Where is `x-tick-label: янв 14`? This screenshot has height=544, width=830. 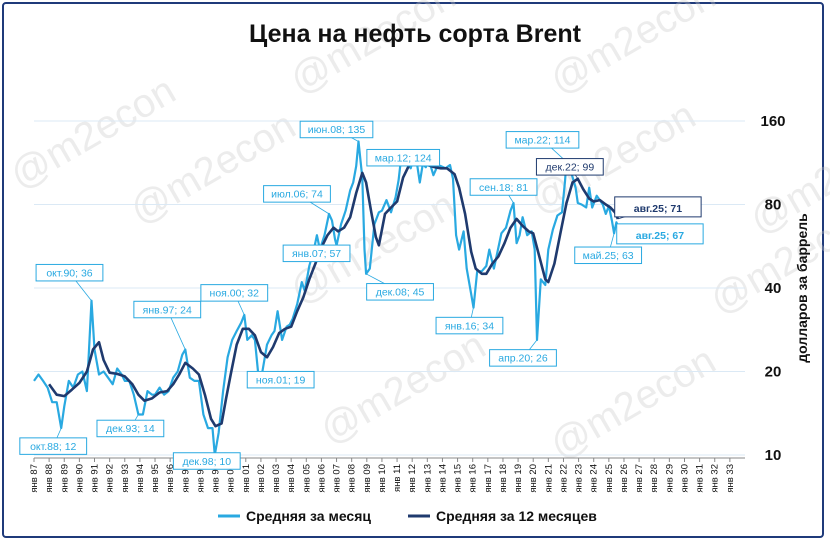 x-tick-label: янв 14 is located at coordinates (442, 478).